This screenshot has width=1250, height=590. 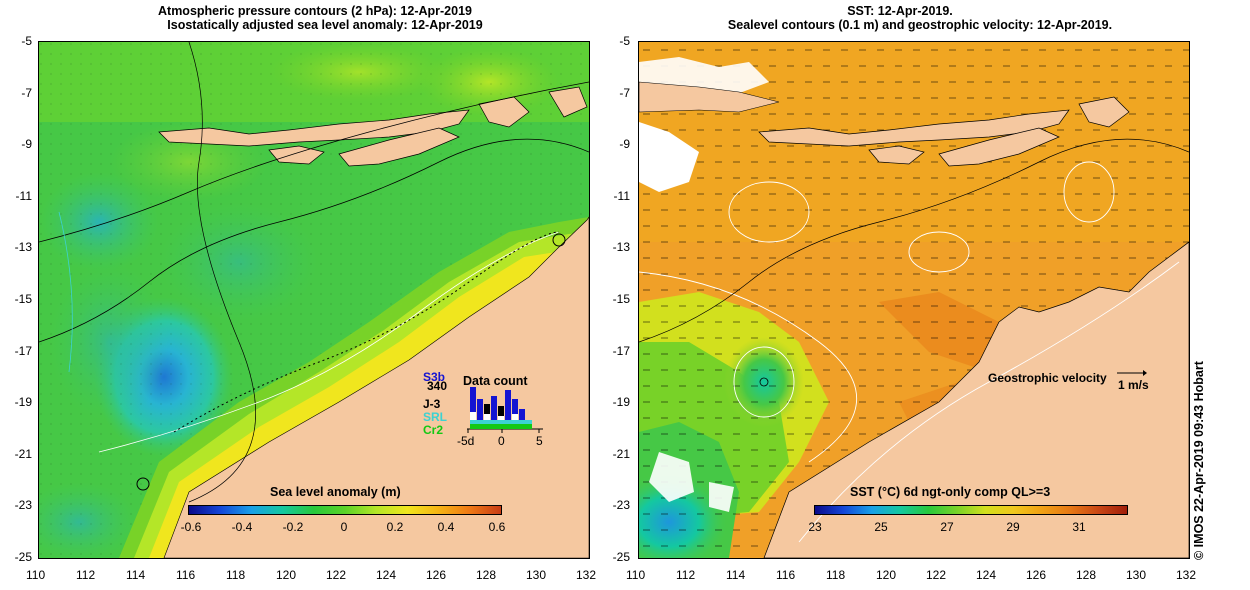 I want to click on sst-colorbar-title: SST (°C) 6d ngt-only comp QL>=3, so click(x=950, y=492).